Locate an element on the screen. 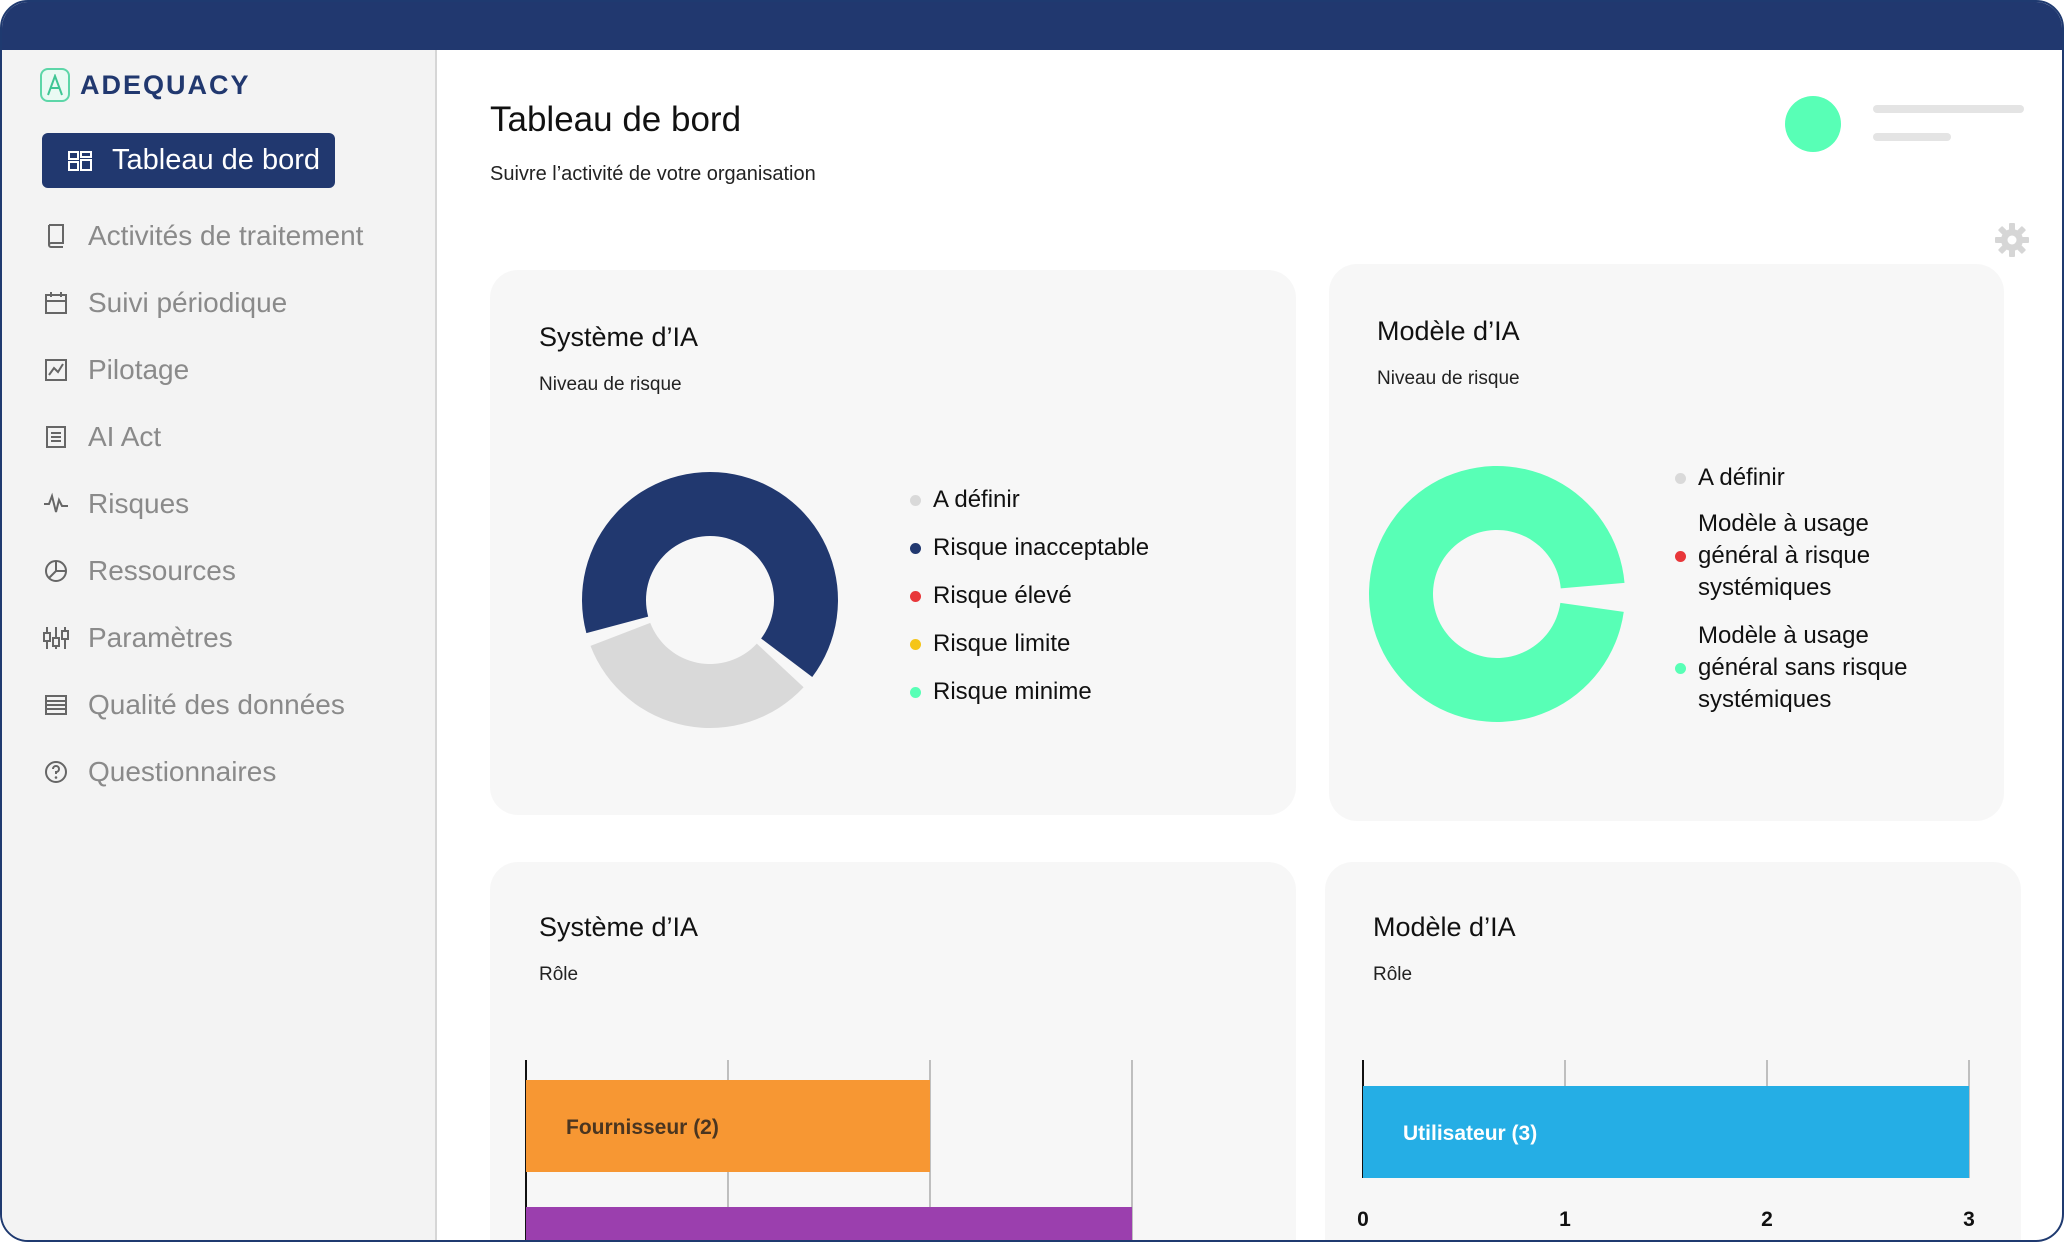 This screenshot has height=1242, width=2064. pulse-icon is located at coordinates (56, 504).